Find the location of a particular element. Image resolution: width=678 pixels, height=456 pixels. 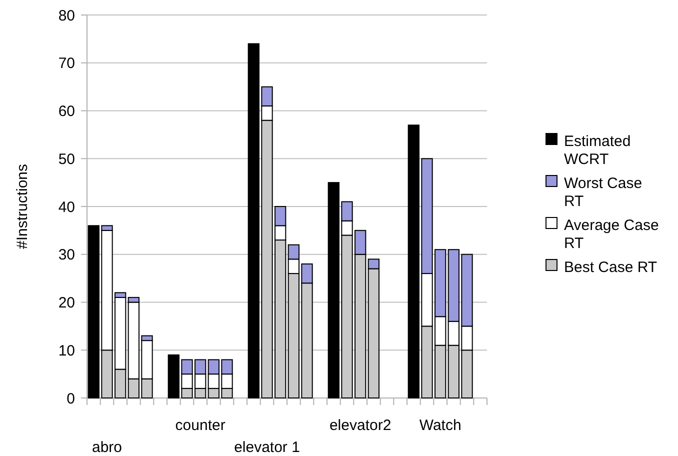

x-tick-label: counter is located at coordinates (200, 425).